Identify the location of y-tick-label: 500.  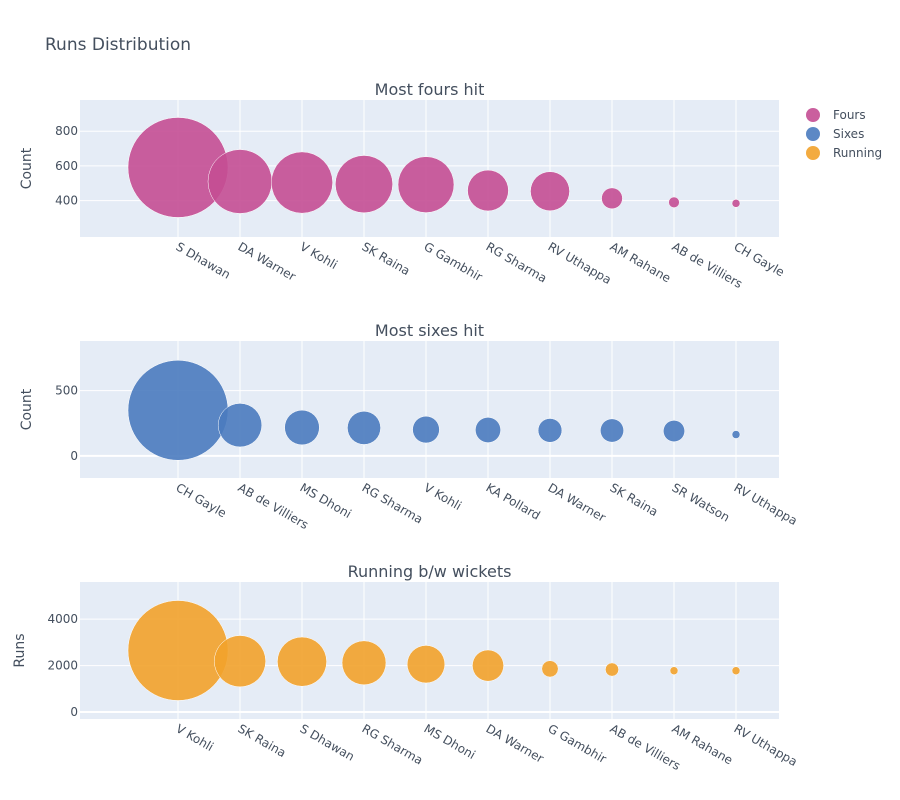
(66, 391).